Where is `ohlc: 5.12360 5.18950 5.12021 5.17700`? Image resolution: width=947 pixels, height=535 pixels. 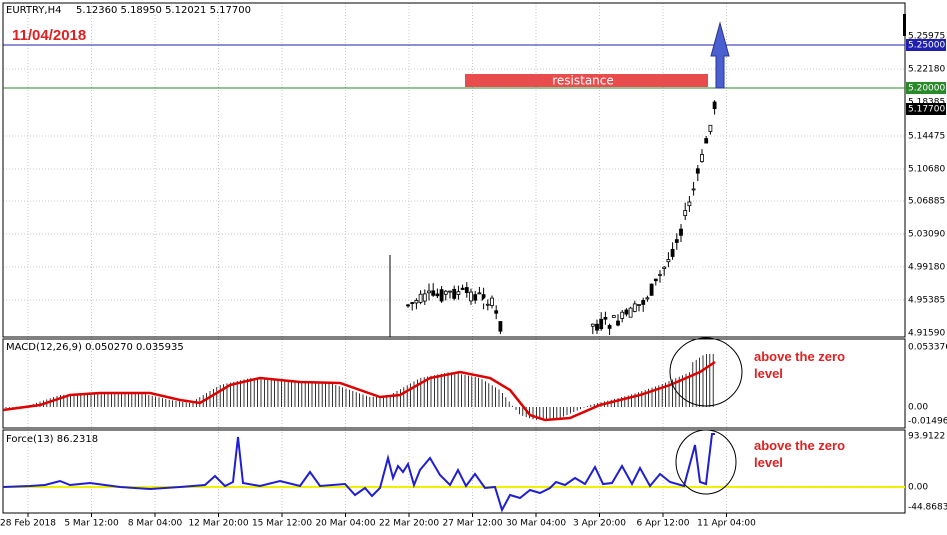
ohlc: 5.12360 5.18950 5.12021 5.17700 is located at coordinates (163, 10).